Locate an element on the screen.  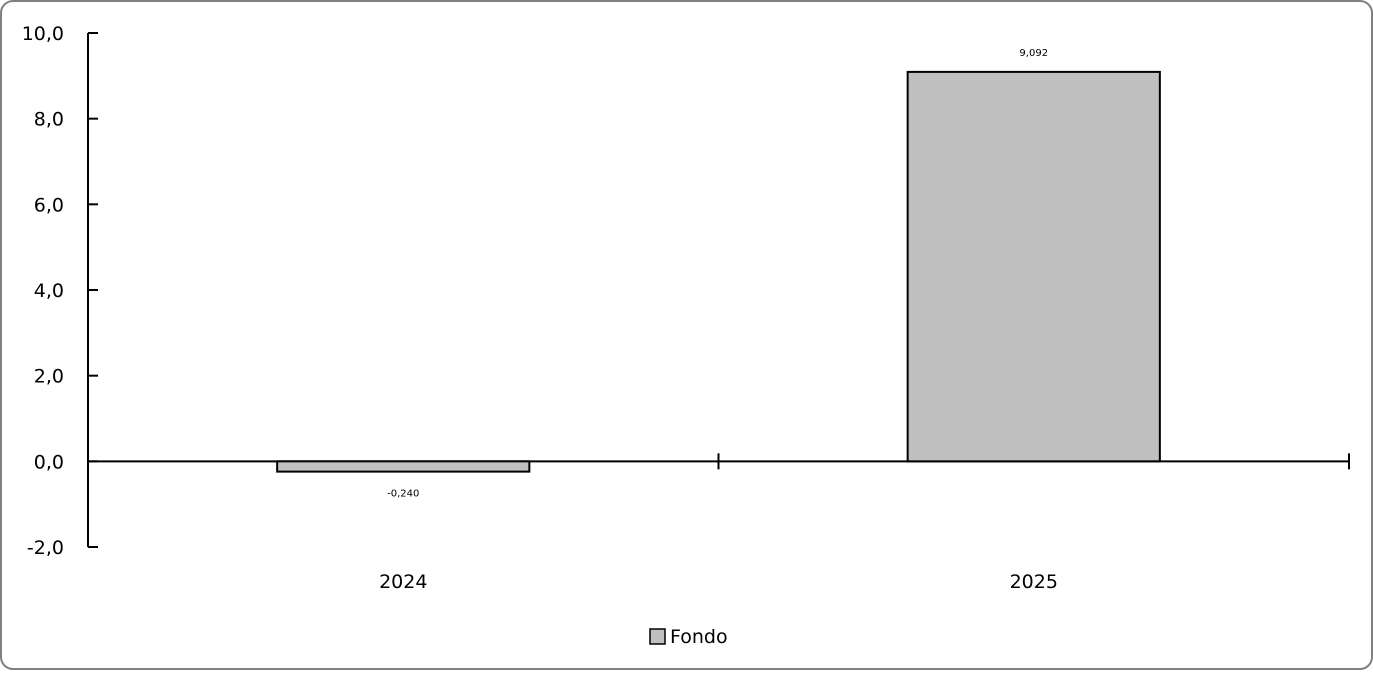
y-tick-label: 0,0 is located at coordinates (49, 462).